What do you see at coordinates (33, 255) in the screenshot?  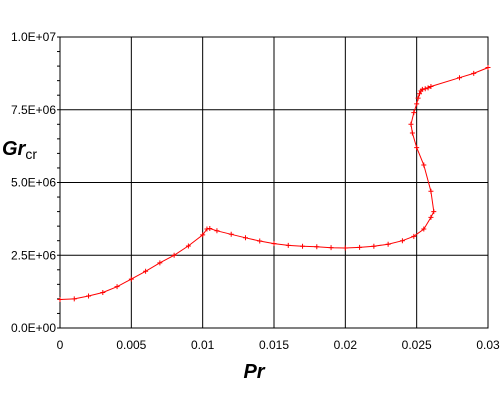 I see `y-tick-label: 2.5E+06` at bounding box center [33, 255].